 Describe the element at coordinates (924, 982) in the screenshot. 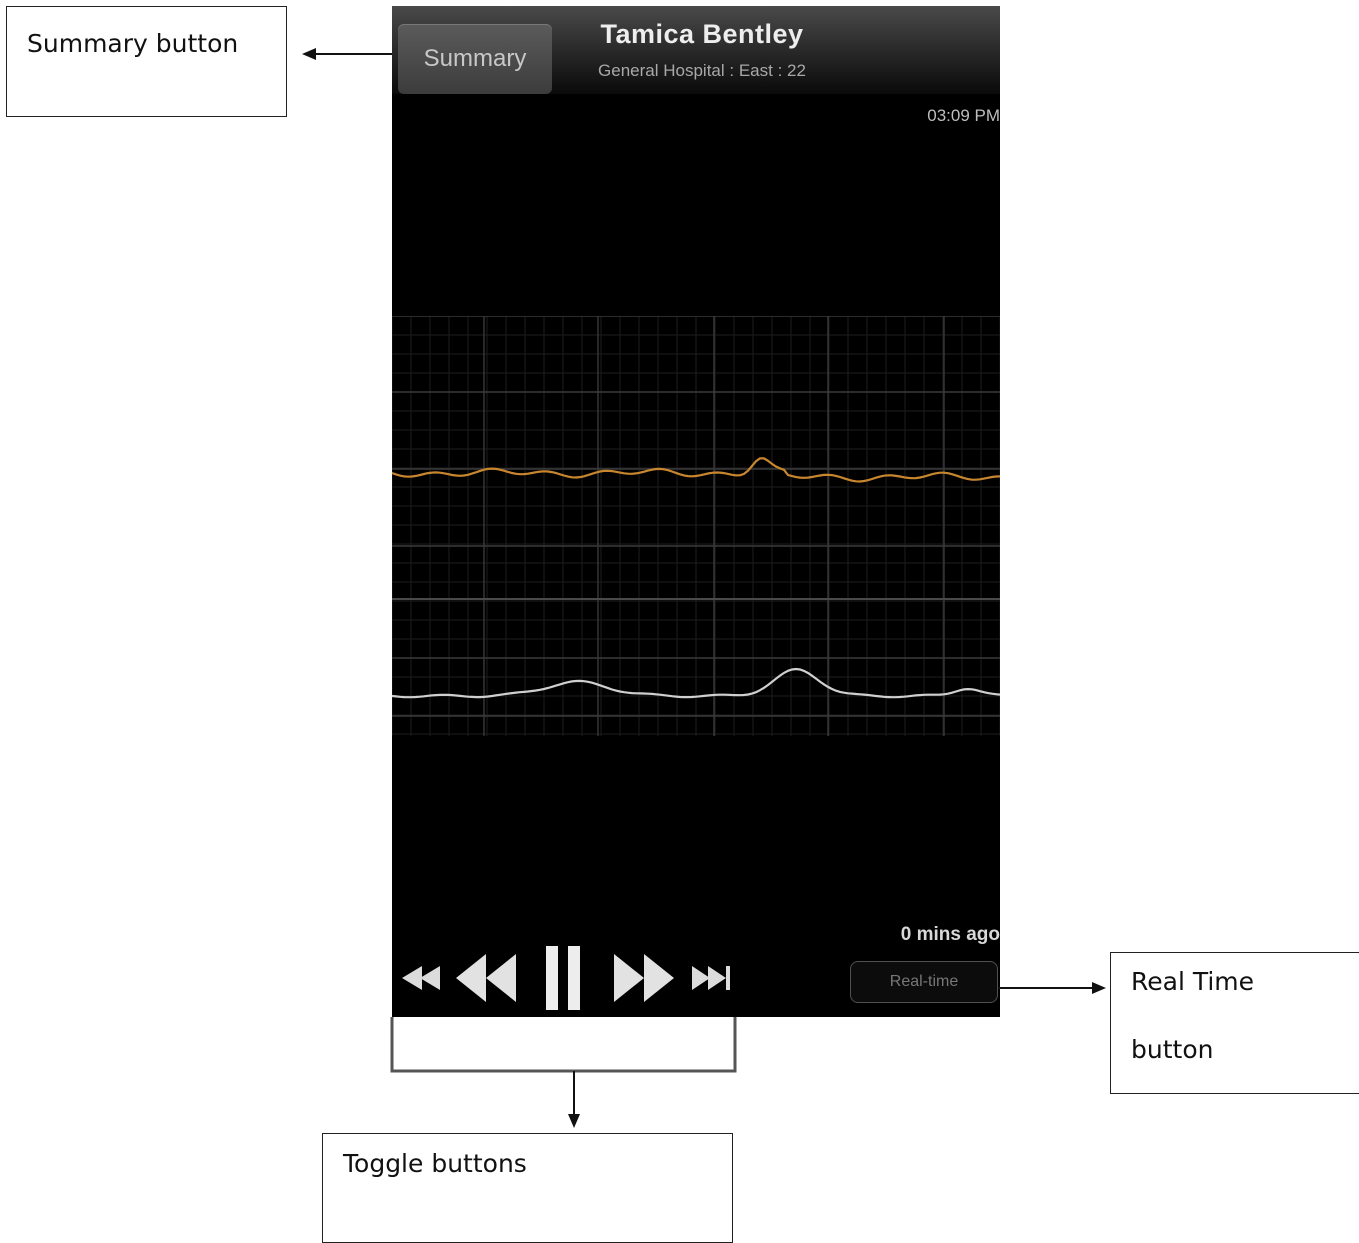

I see `real-time-button: Real-time` at that location.